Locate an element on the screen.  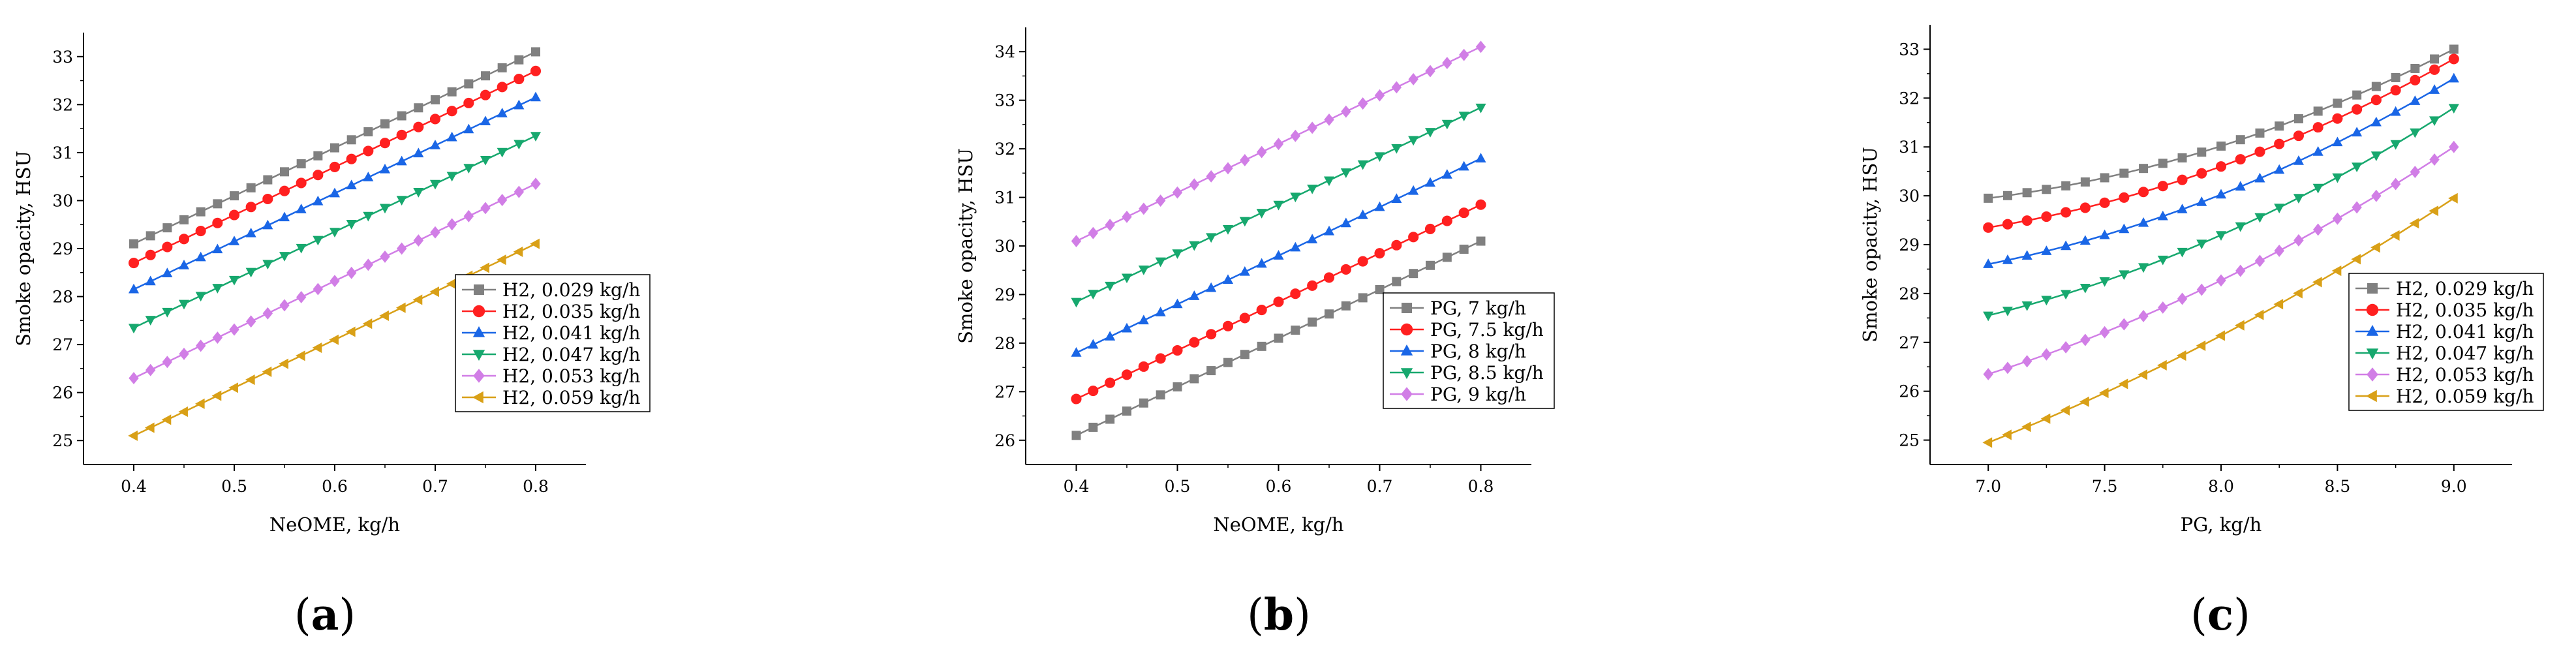
legend-label: H2, 0.047 kg/h is located at coordinates (2465, 353).